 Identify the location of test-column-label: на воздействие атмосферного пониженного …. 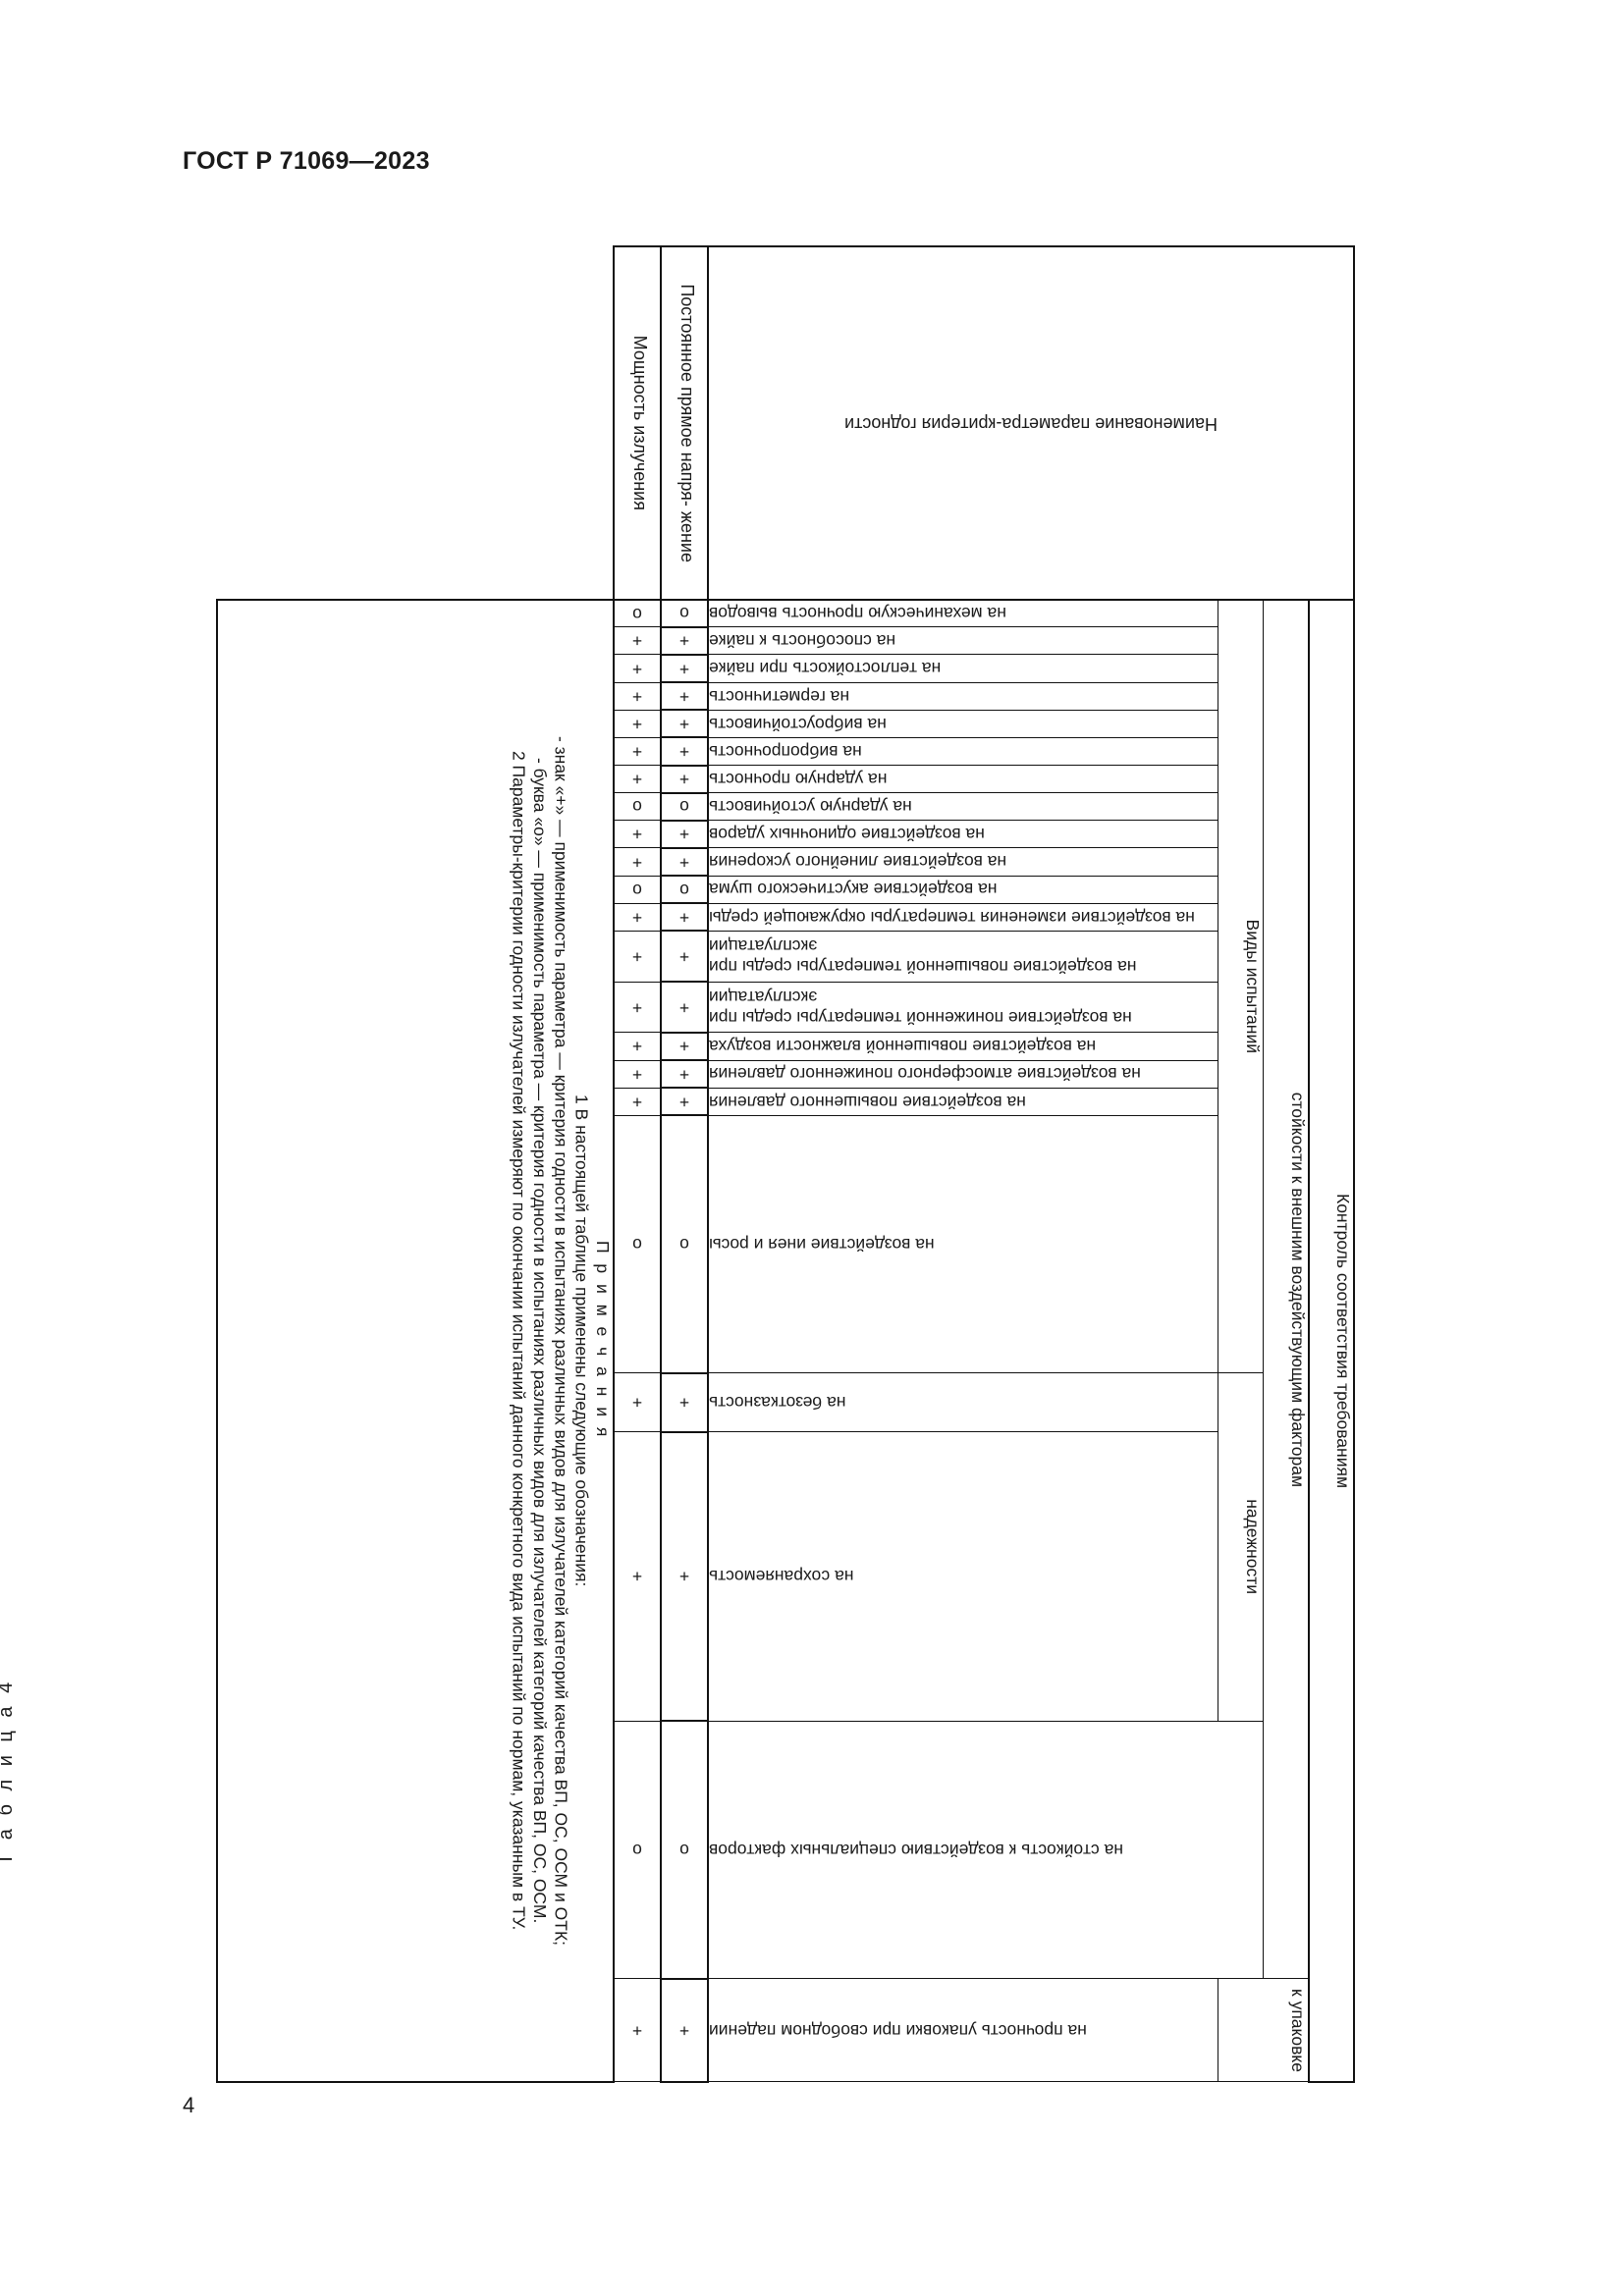
(963, 1074).